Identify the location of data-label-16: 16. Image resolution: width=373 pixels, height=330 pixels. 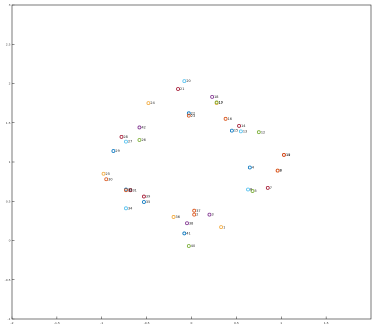
(230, 119).